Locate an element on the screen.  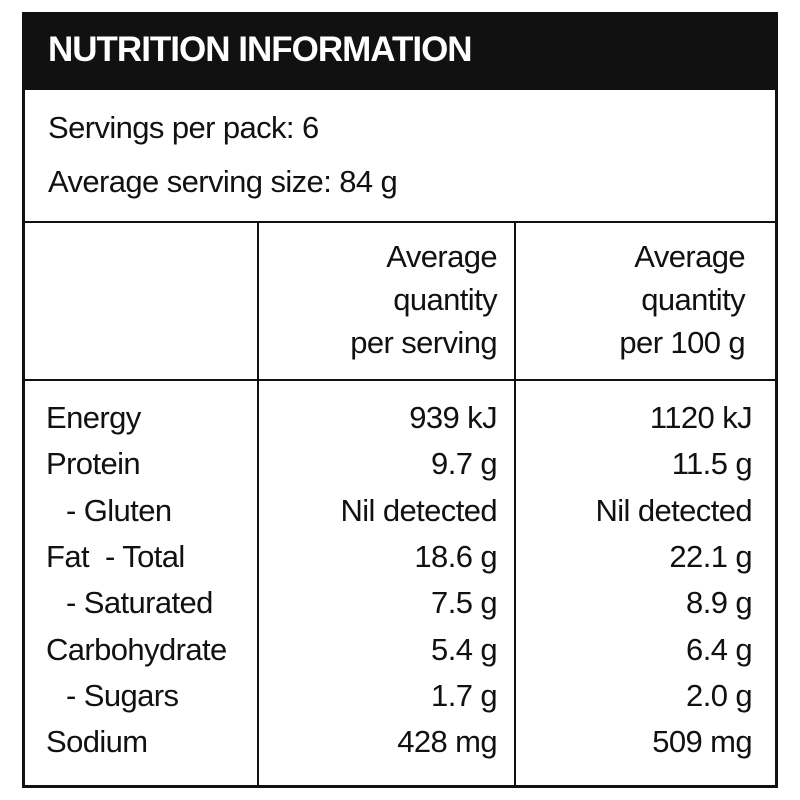
cell-value: 2.0 g is located at coordinates (719, 695).